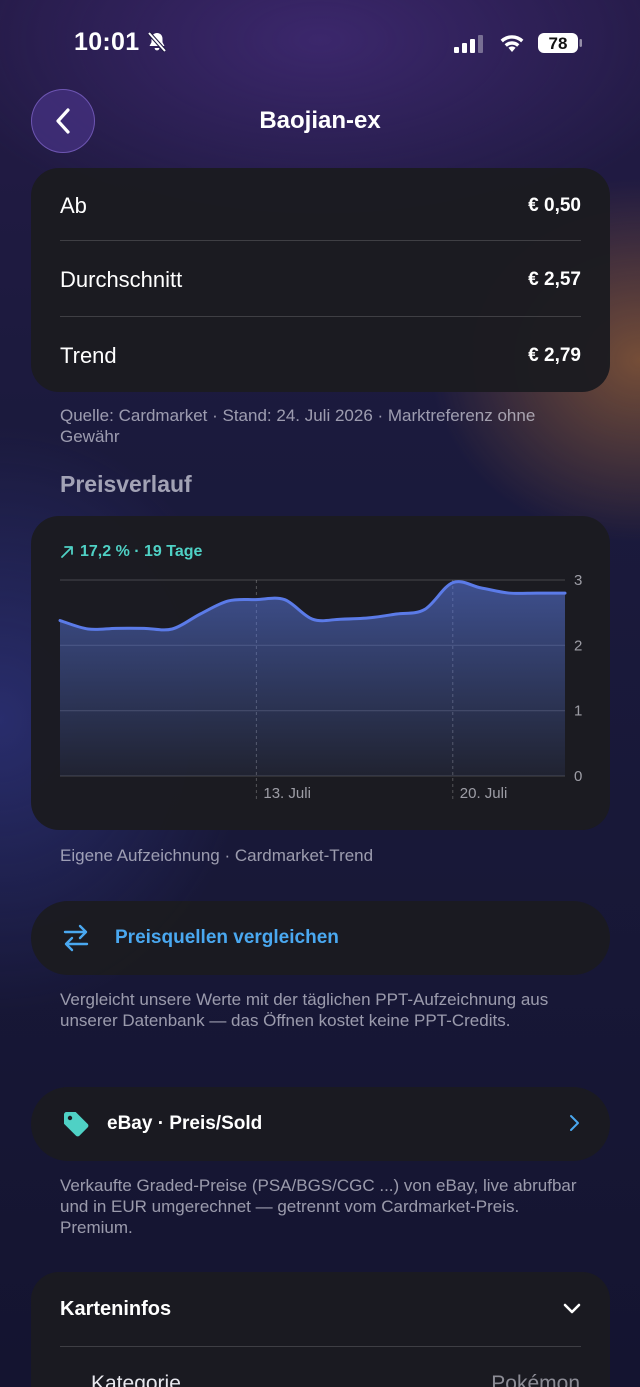 This screenshot has height=1387, width=640. What do you see at coordinates (554, 279) in the screenshot?
I see `price-value: € 2,57` at bounding box center [554, 279].